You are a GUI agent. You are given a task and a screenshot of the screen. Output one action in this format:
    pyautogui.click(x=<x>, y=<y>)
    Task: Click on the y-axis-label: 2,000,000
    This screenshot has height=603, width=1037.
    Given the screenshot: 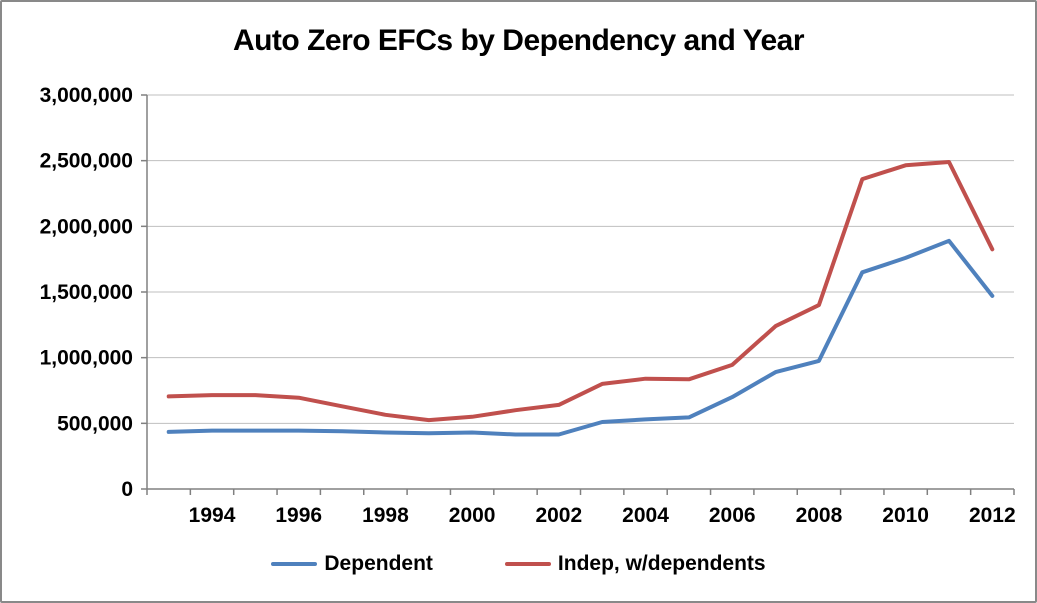 What is the action you would take?
    pyautogui.click(x=86, y=226)
    